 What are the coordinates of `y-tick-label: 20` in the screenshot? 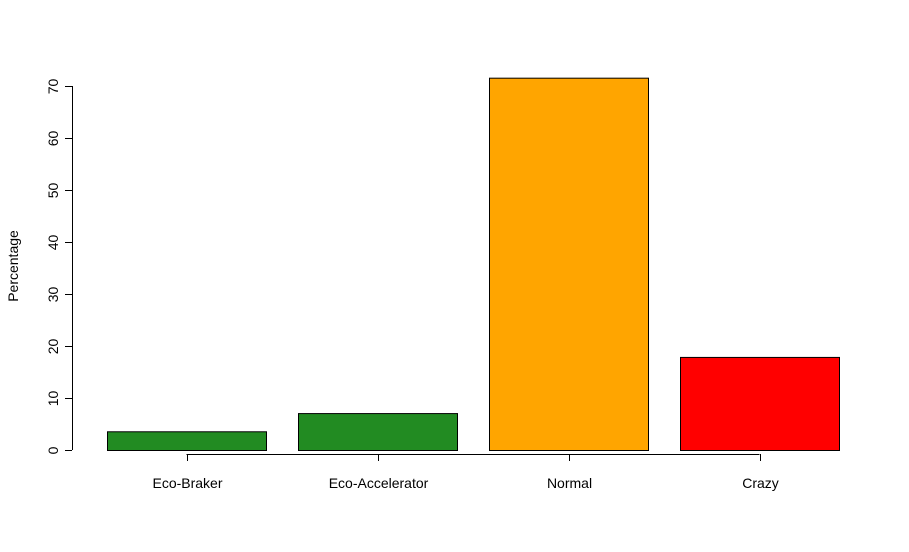 It's located at (53, 347).